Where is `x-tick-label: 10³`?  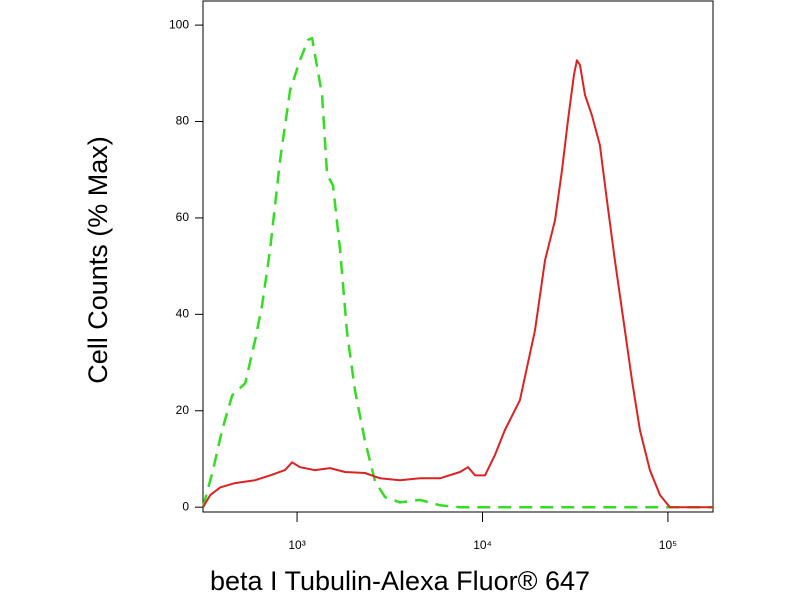 x-tick-label: 10³ is located at coordinates (296, 545).